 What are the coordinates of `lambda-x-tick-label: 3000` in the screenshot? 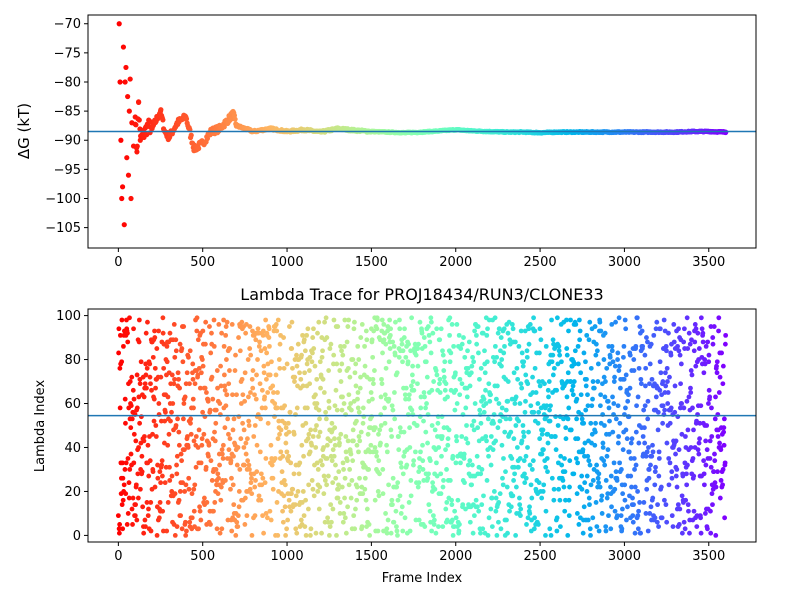 It's located at (624, 556).